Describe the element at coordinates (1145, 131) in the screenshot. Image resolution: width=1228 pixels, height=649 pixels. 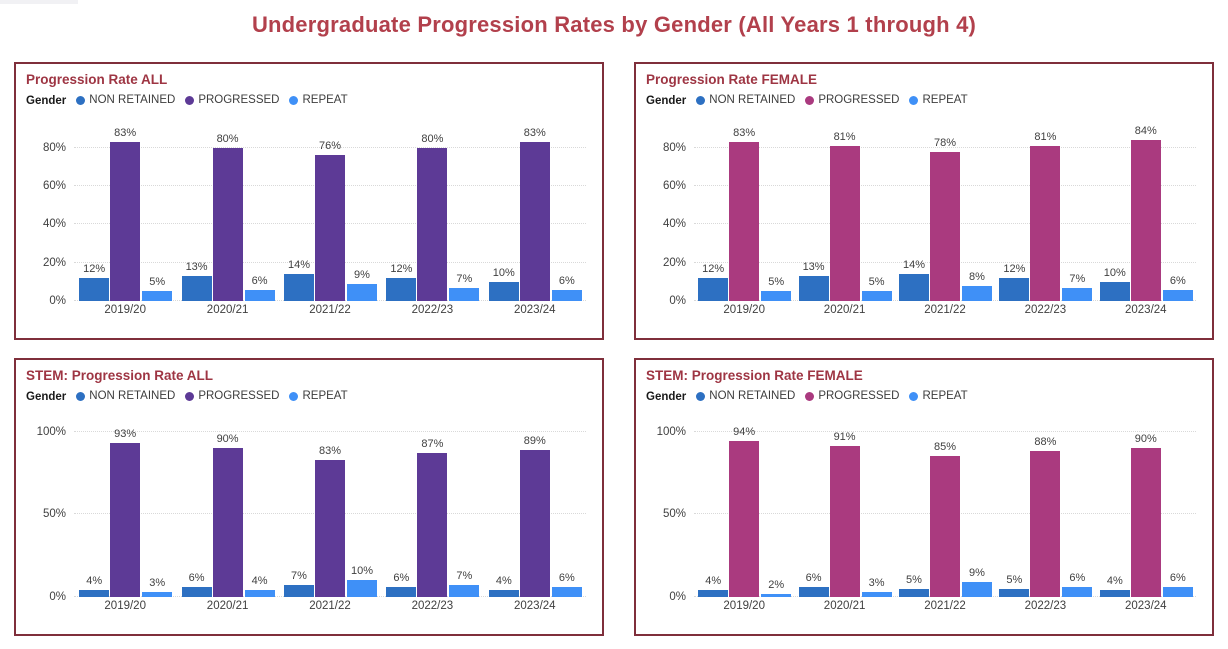
I see `data-label: 84%` at that location.